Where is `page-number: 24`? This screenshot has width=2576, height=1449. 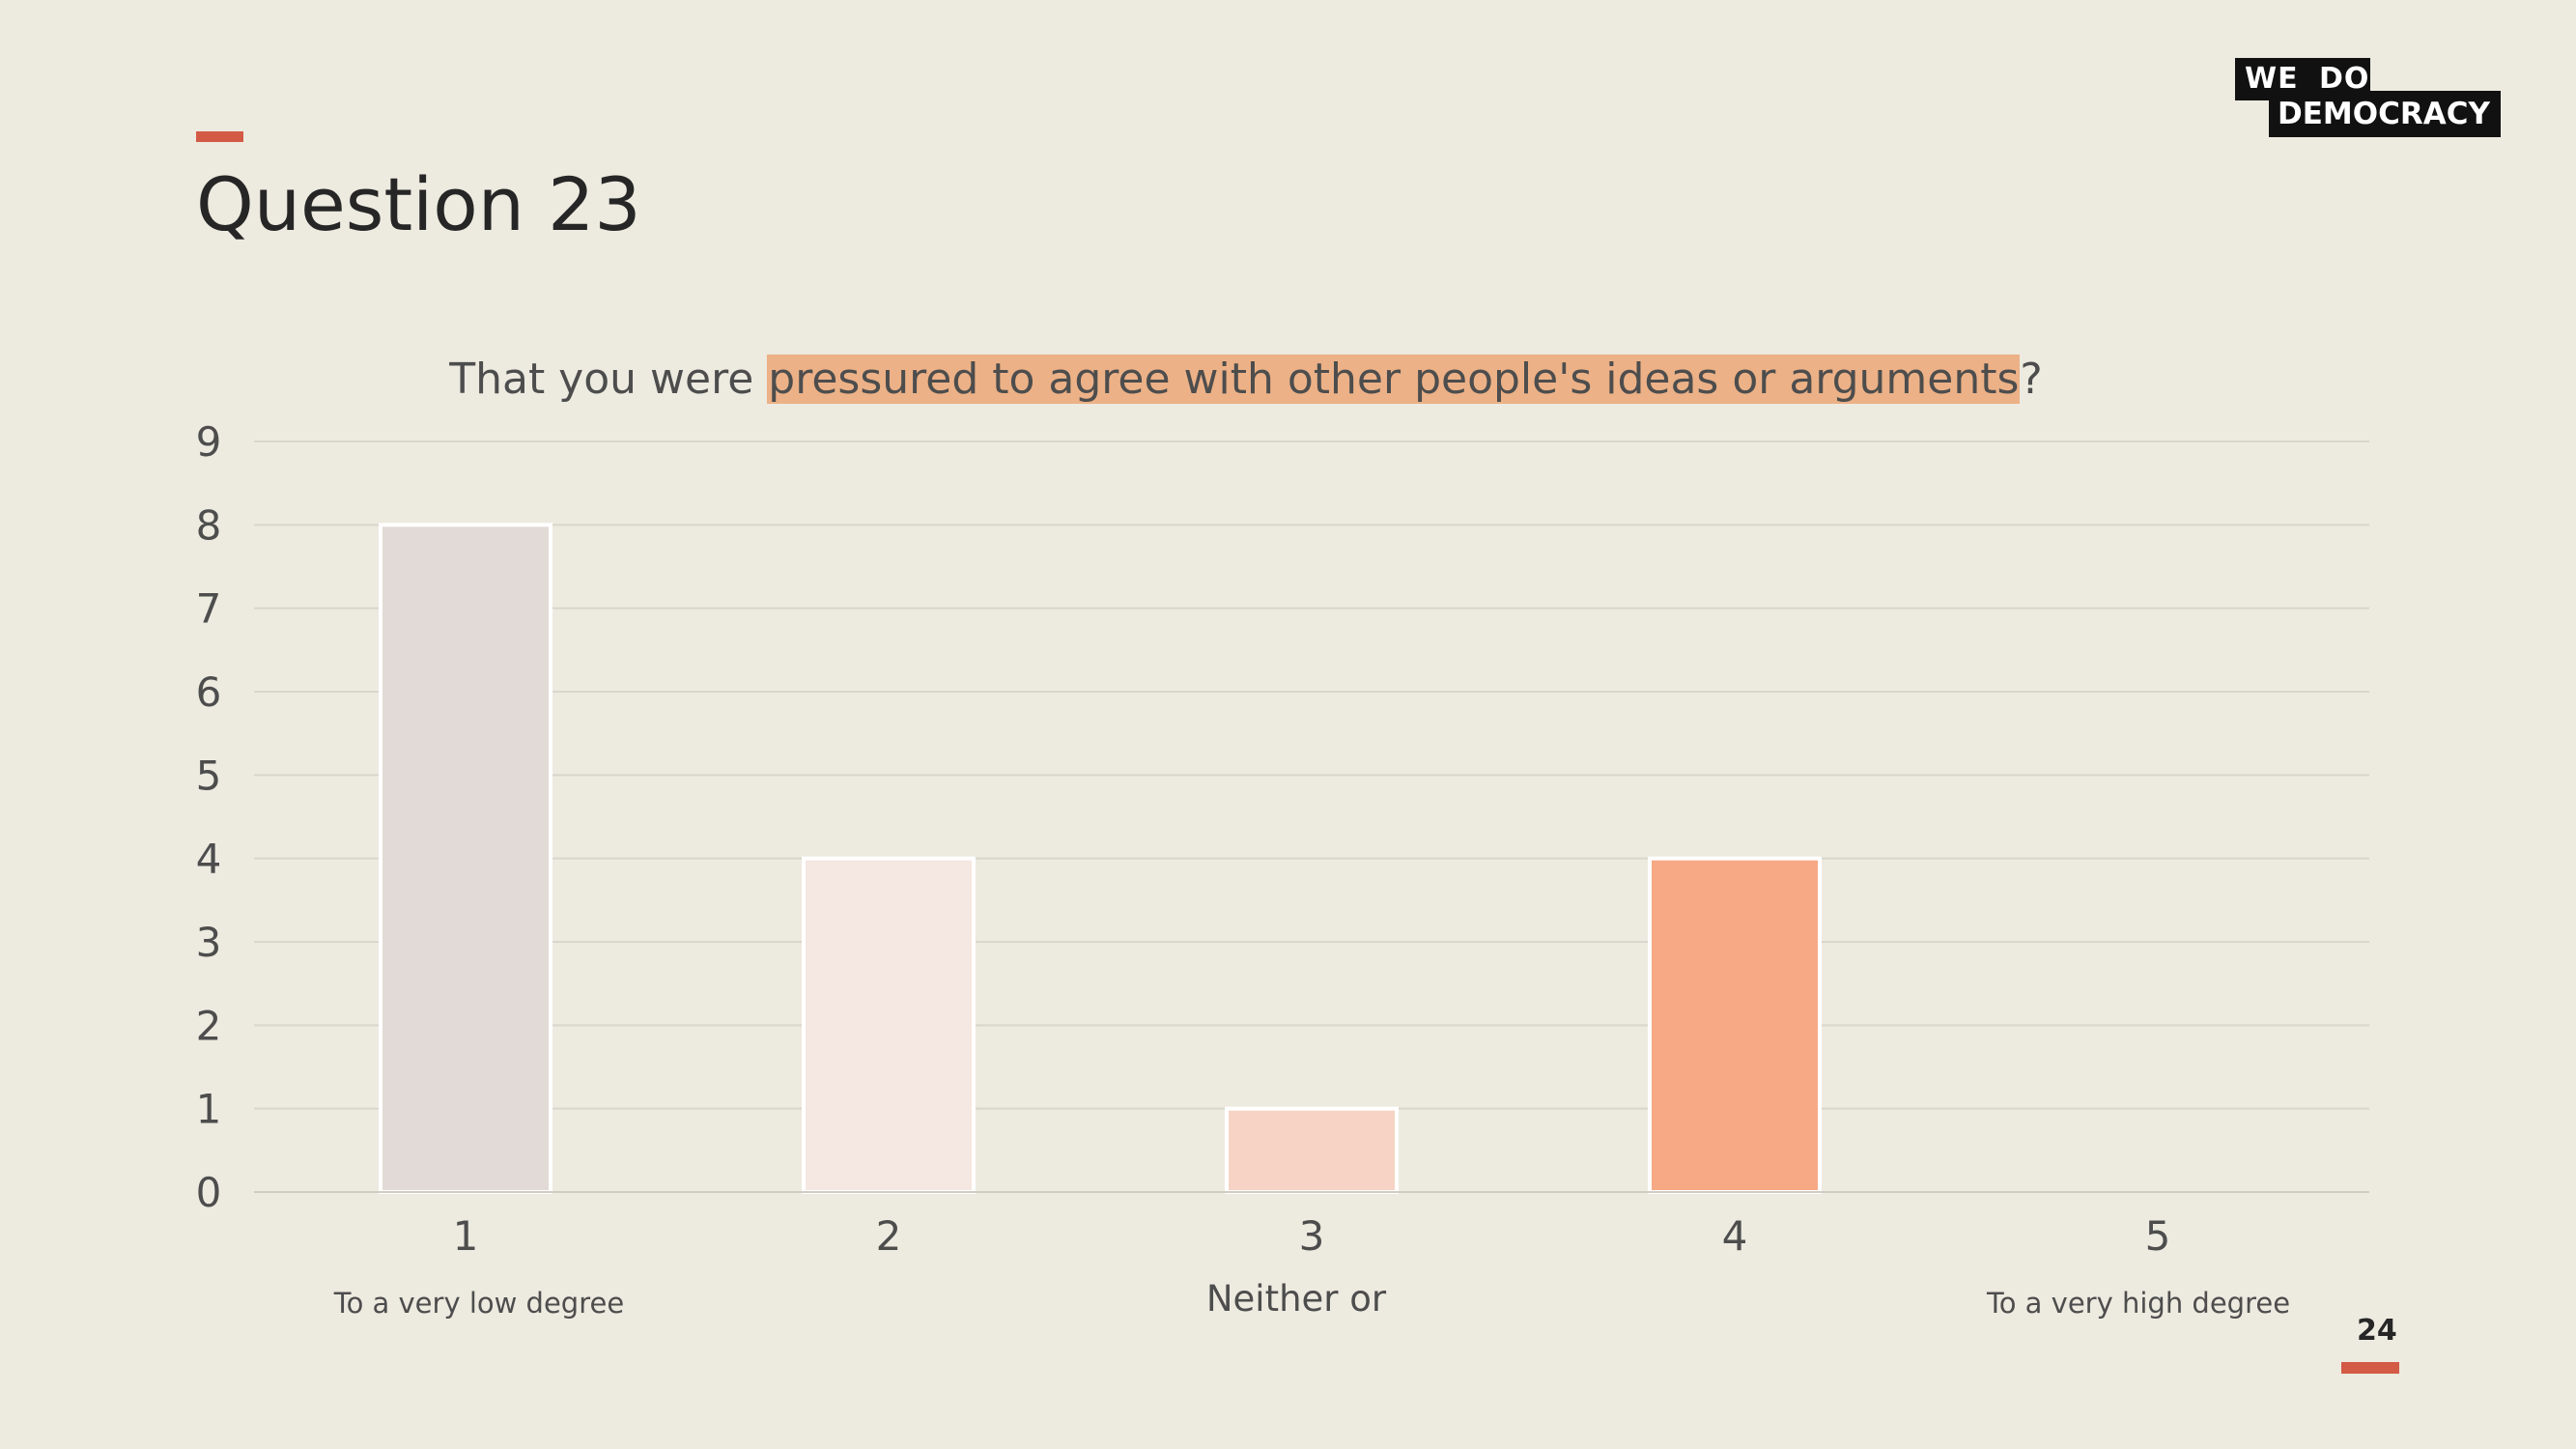
page-number: 24 is located at coordinates (2377, 1331).